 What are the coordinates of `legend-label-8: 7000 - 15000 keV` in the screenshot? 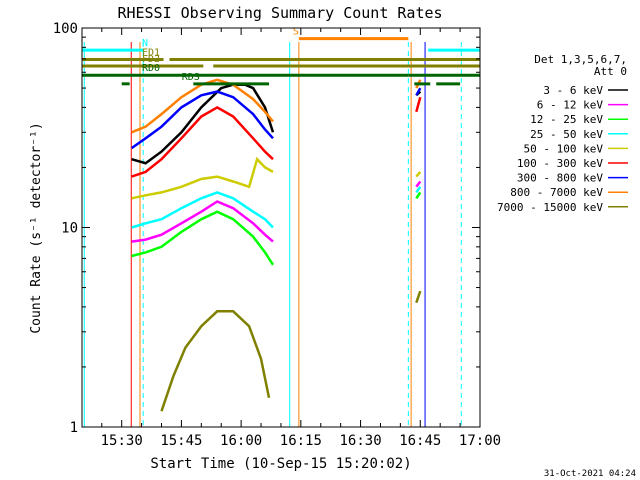 It's located at (550, 207).